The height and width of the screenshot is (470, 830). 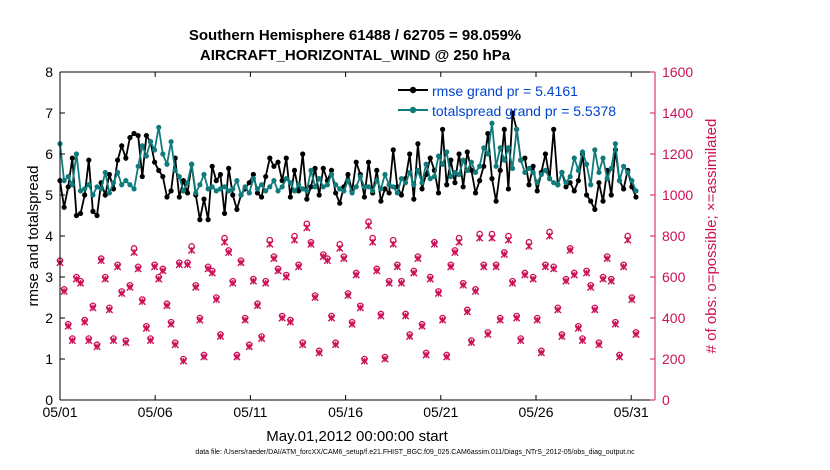 What do you see at coordinates (49, 195) in the screenshot?
I see `y-tick-label: 5` at bounding box center [49, 195].